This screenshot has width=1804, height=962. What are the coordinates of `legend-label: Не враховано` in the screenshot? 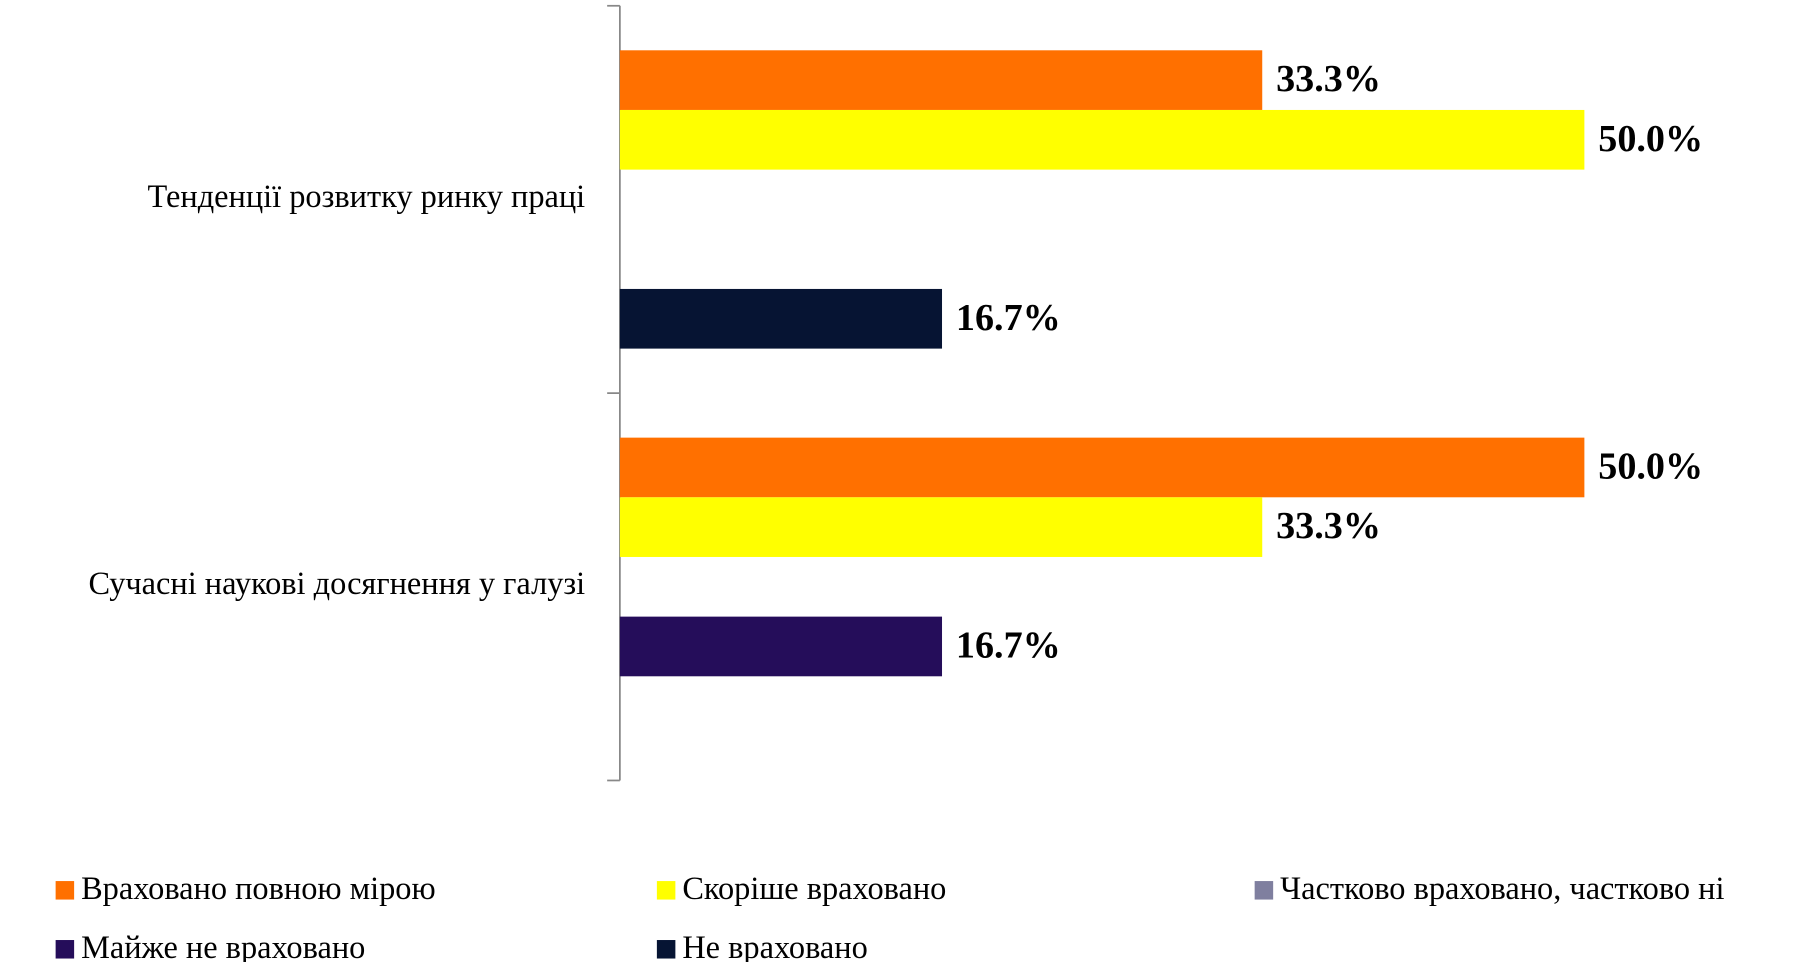 It's located at (774, 946).